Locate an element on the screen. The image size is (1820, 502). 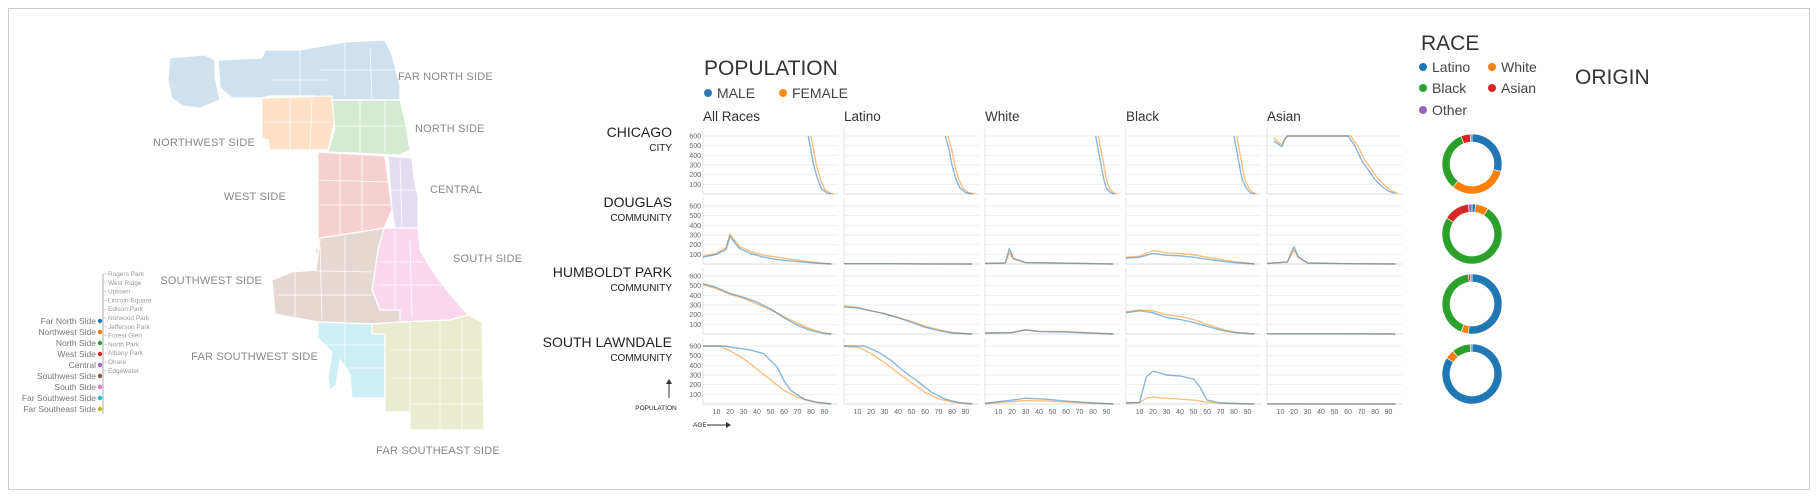
panel-south-lawndale-latino is located at coordinates (911, 371).